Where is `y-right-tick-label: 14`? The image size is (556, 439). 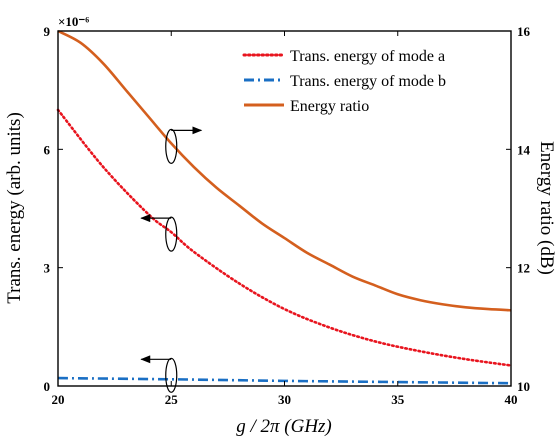 y-right-tick-label: 14 is located at coordinates (524, 149).